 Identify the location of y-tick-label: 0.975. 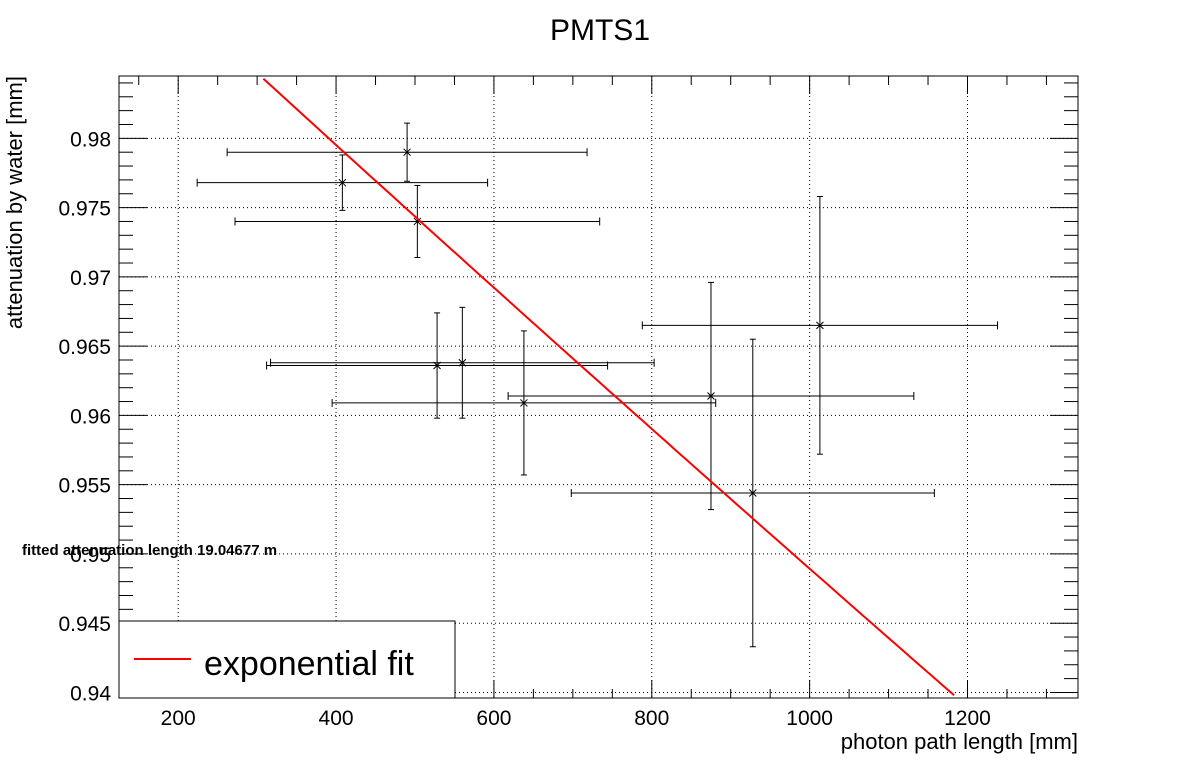
(84, 209).